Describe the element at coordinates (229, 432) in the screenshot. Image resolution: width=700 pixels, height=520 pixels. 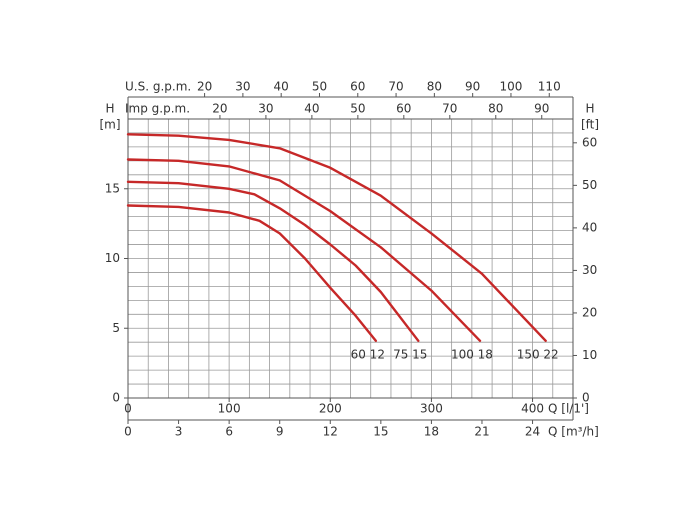
I see `extra-axis-tick-label: 6` at that location.